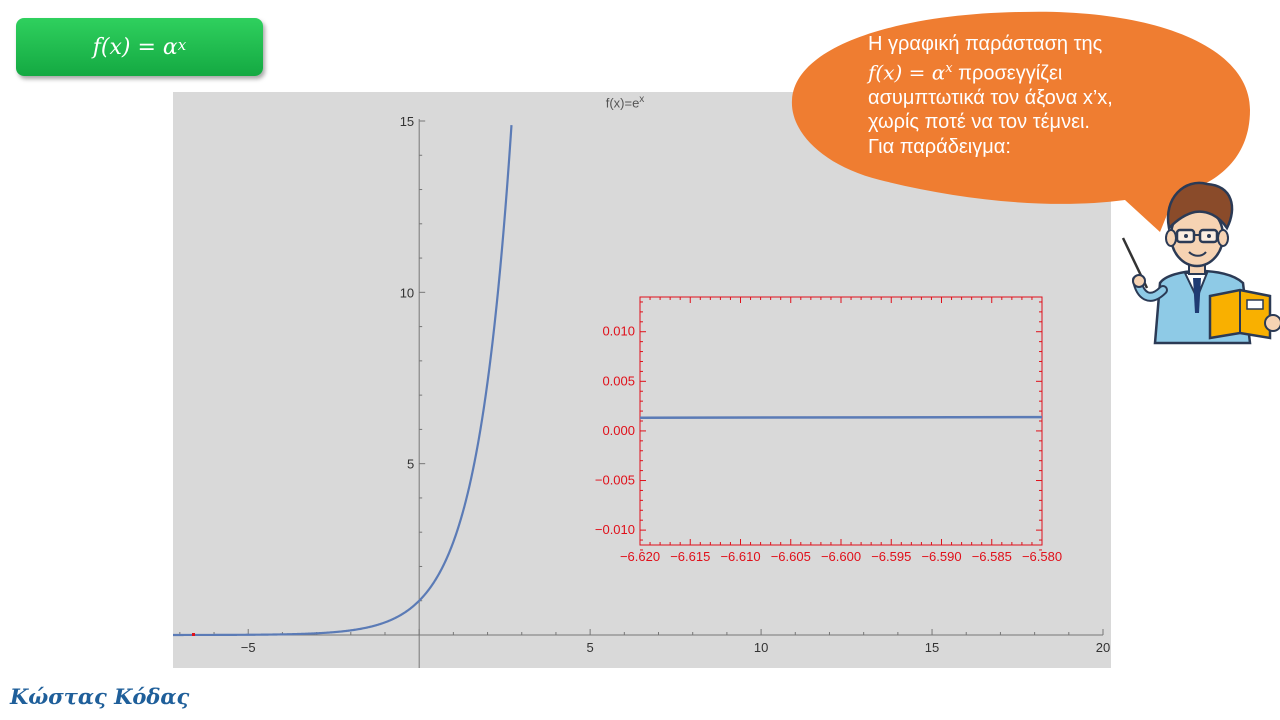 This screenshot has height=720, width=1280. Describe the element at coordinates (761, 647) in the screenshot. I see `x-tick-label: 10` at that location.